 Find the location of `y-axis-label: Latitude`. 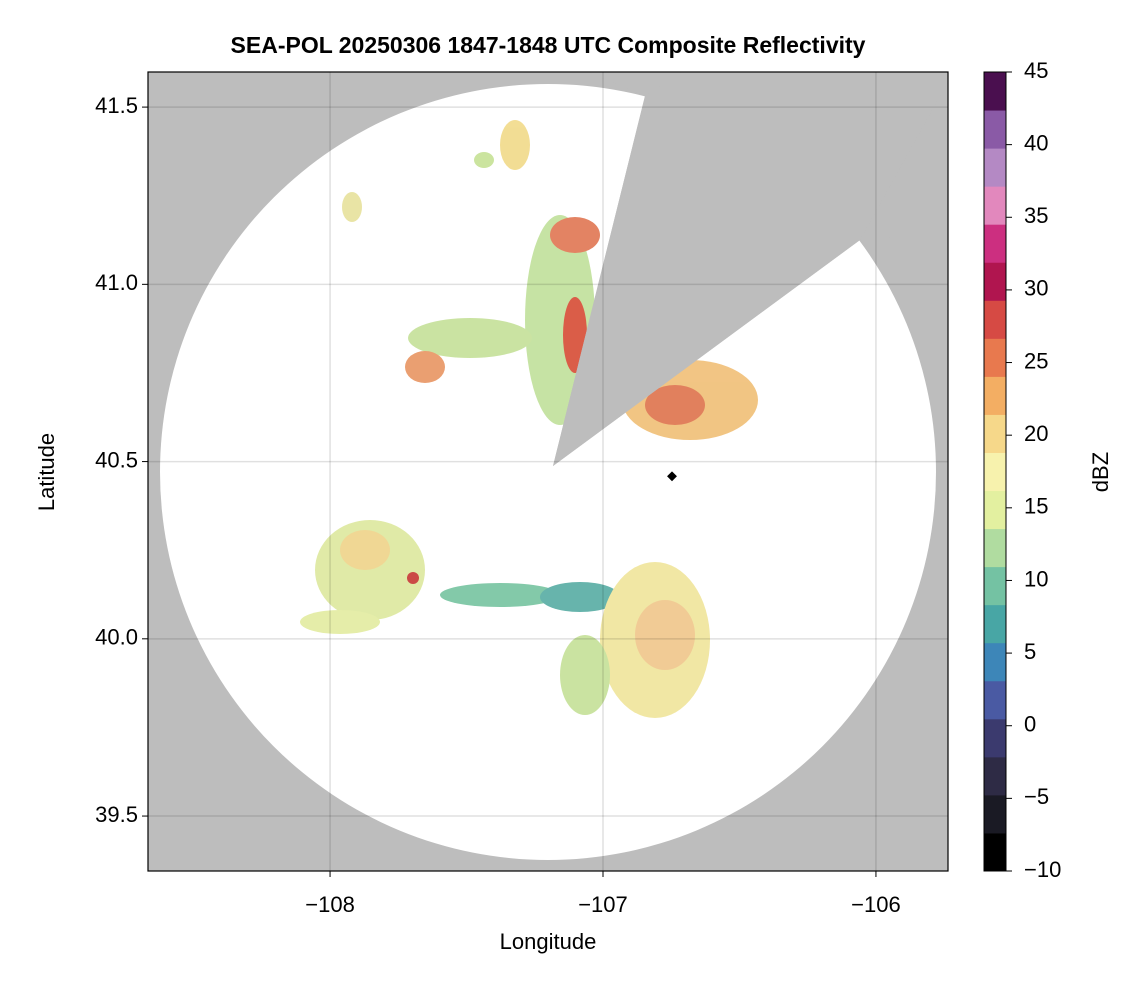

y-axis-label: Latitude is located at coordinates (46, 472).